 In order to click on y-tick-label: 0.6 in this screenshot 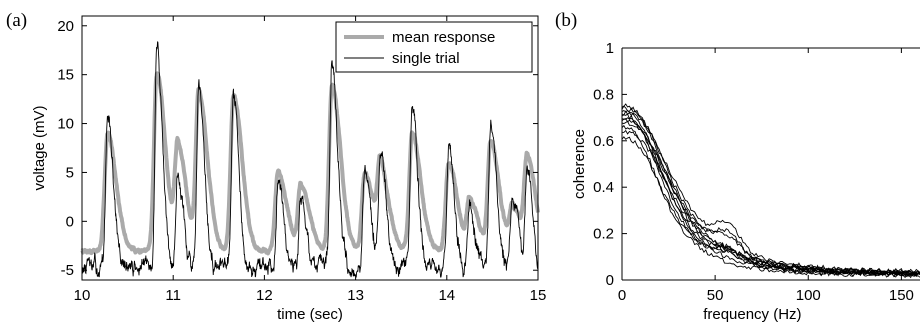, I will do `click(603, 141)`.